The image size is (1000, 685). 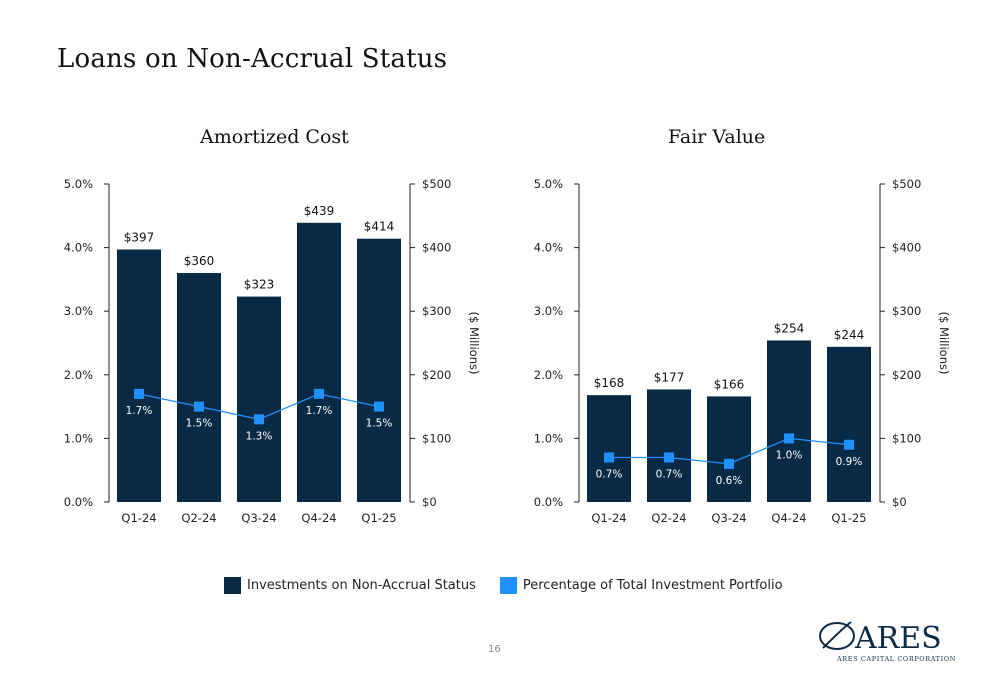 I want to click on chart2-right-tick-label: $300, so click(x=906, y=311).